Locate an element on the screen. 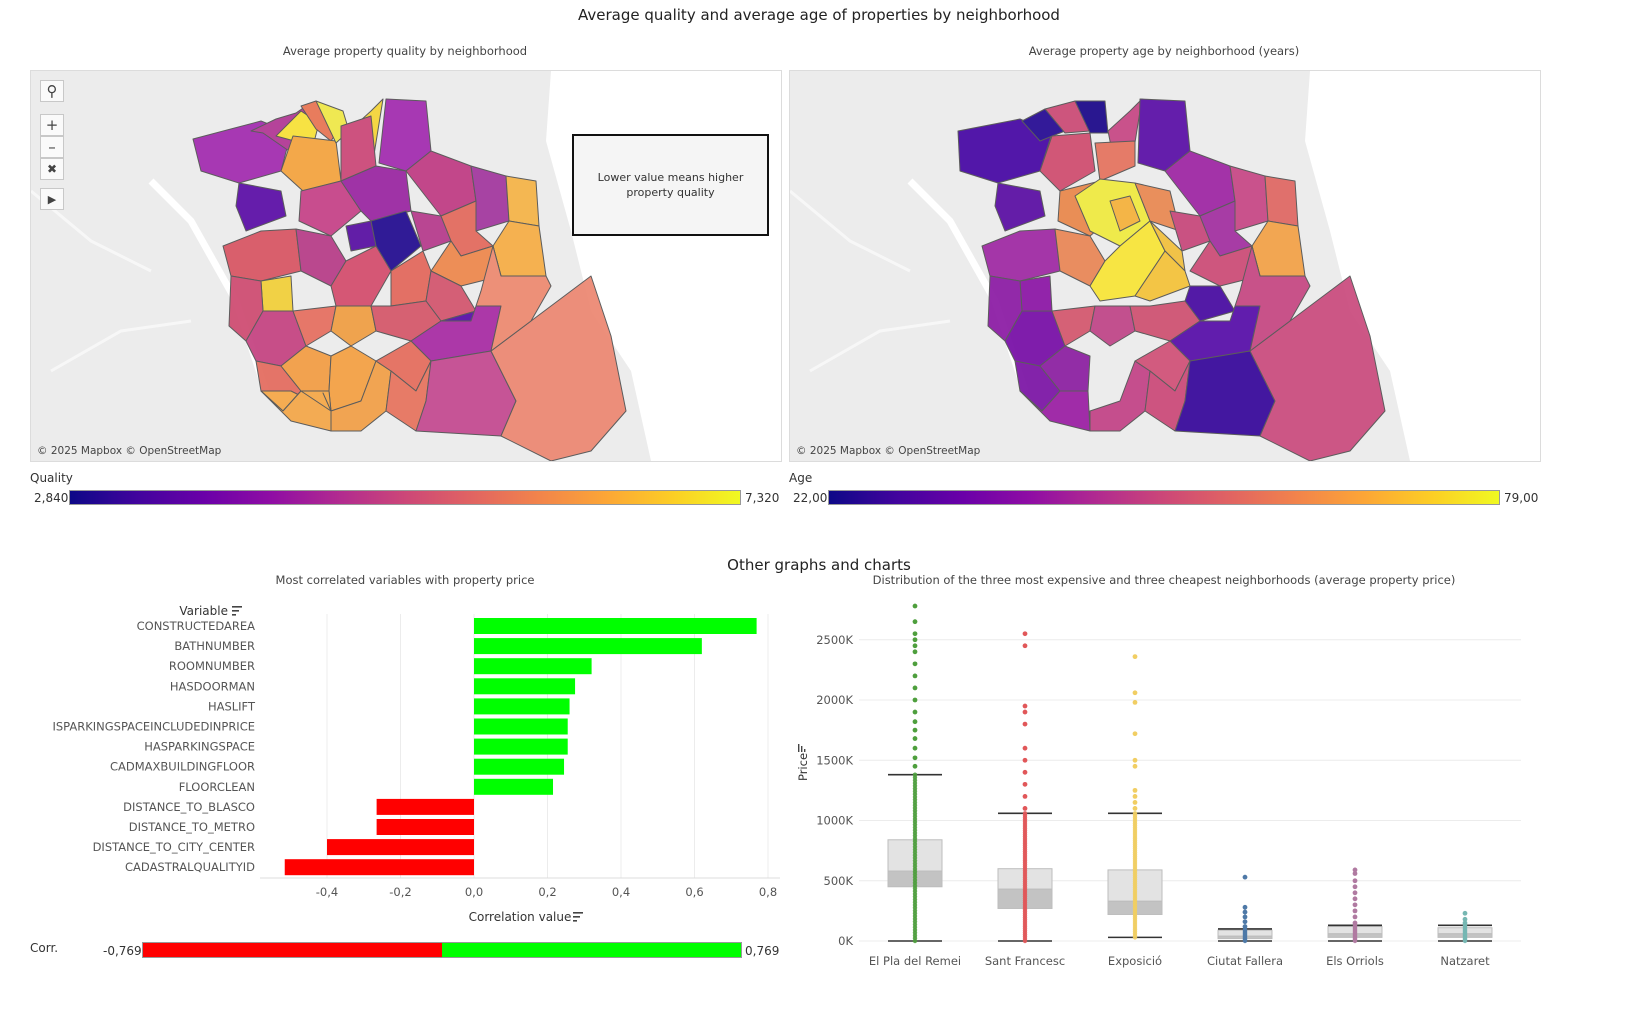 Image resolution: width=1638 pixels, height=1018 pixels. variable-label: CONSTRUCTEDAREA is located at coordinates (196, 626).